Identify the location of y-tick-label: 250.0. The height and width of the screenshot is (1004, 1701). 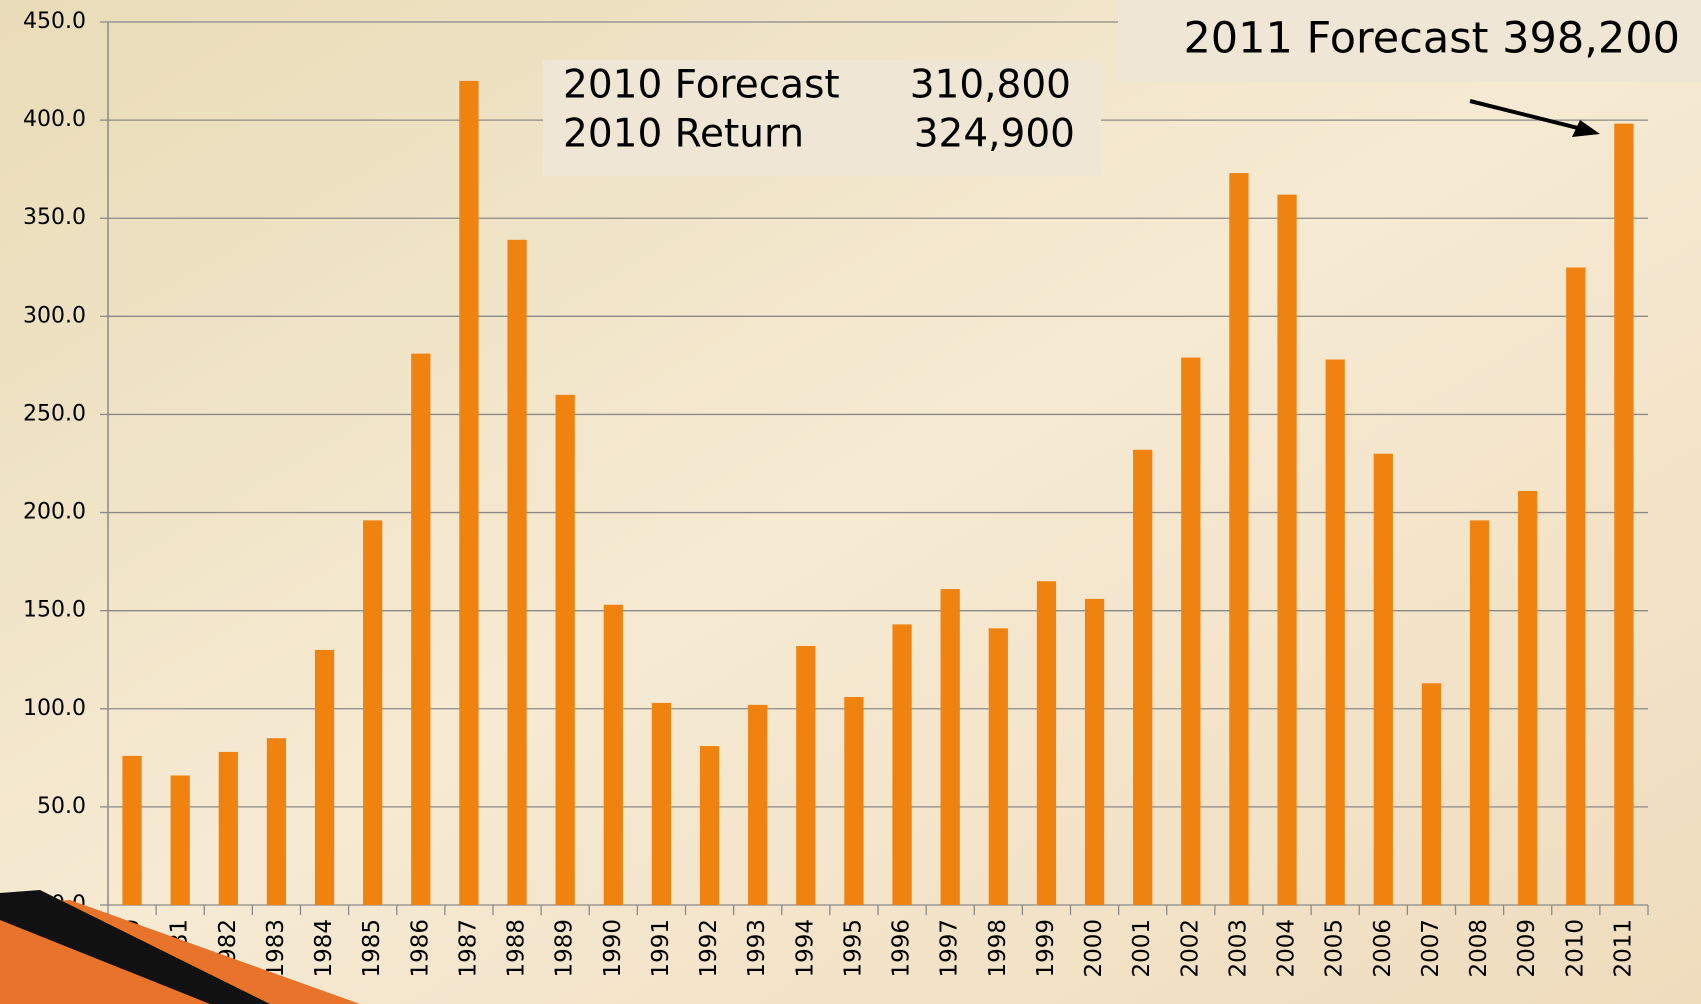
(54, 413).